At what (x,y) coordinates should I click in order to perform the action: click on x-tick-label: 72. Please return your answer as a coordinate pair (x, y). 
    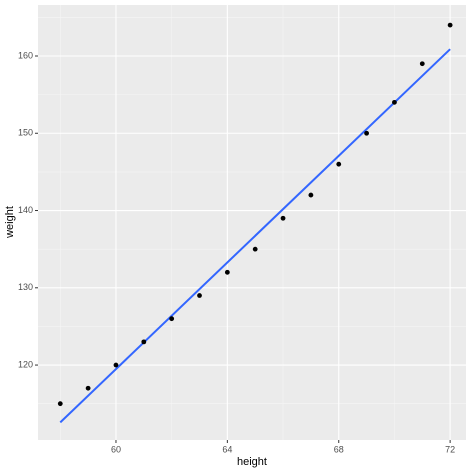
    Looking at the image, I should click on (450, 449).